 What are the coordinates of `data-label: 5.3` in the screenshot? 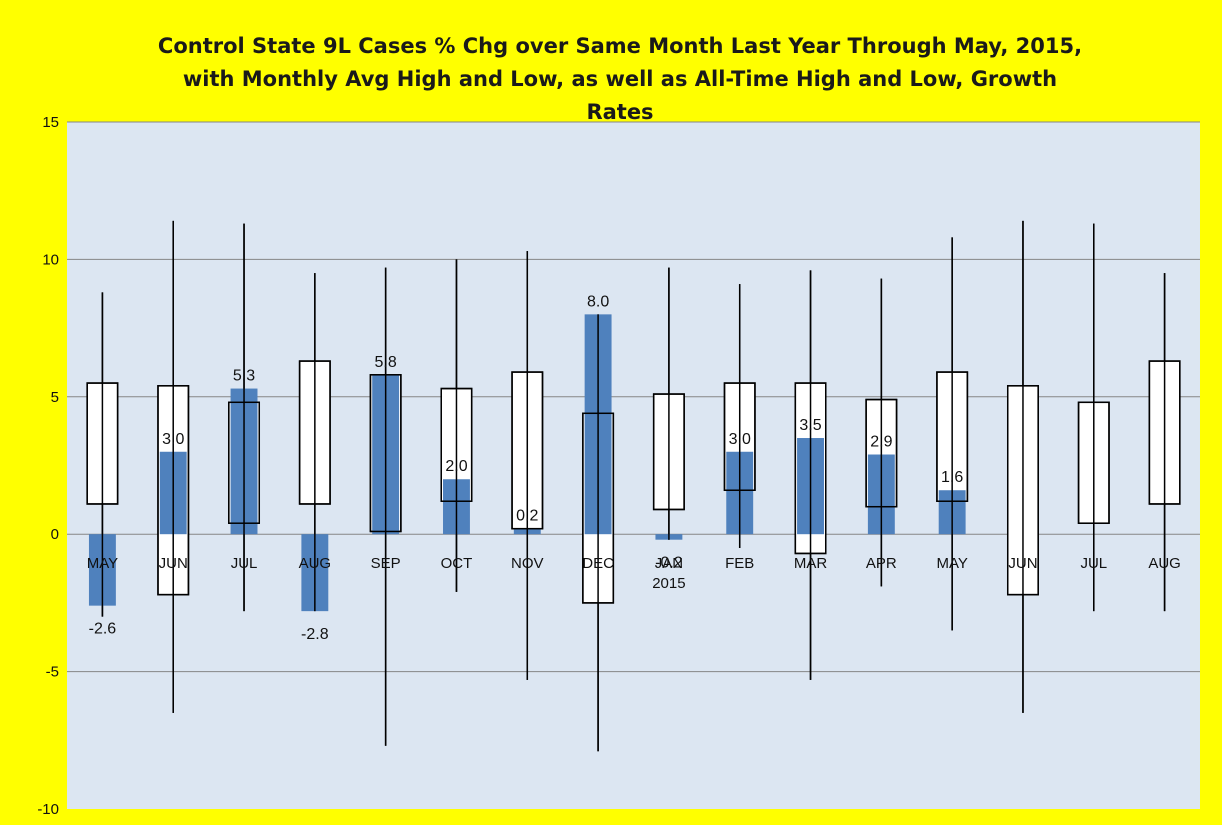 It's located at (244, 376).